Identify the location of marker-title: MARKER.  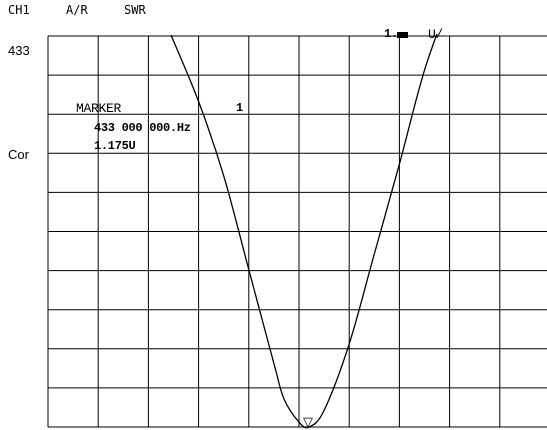
(99, 108).